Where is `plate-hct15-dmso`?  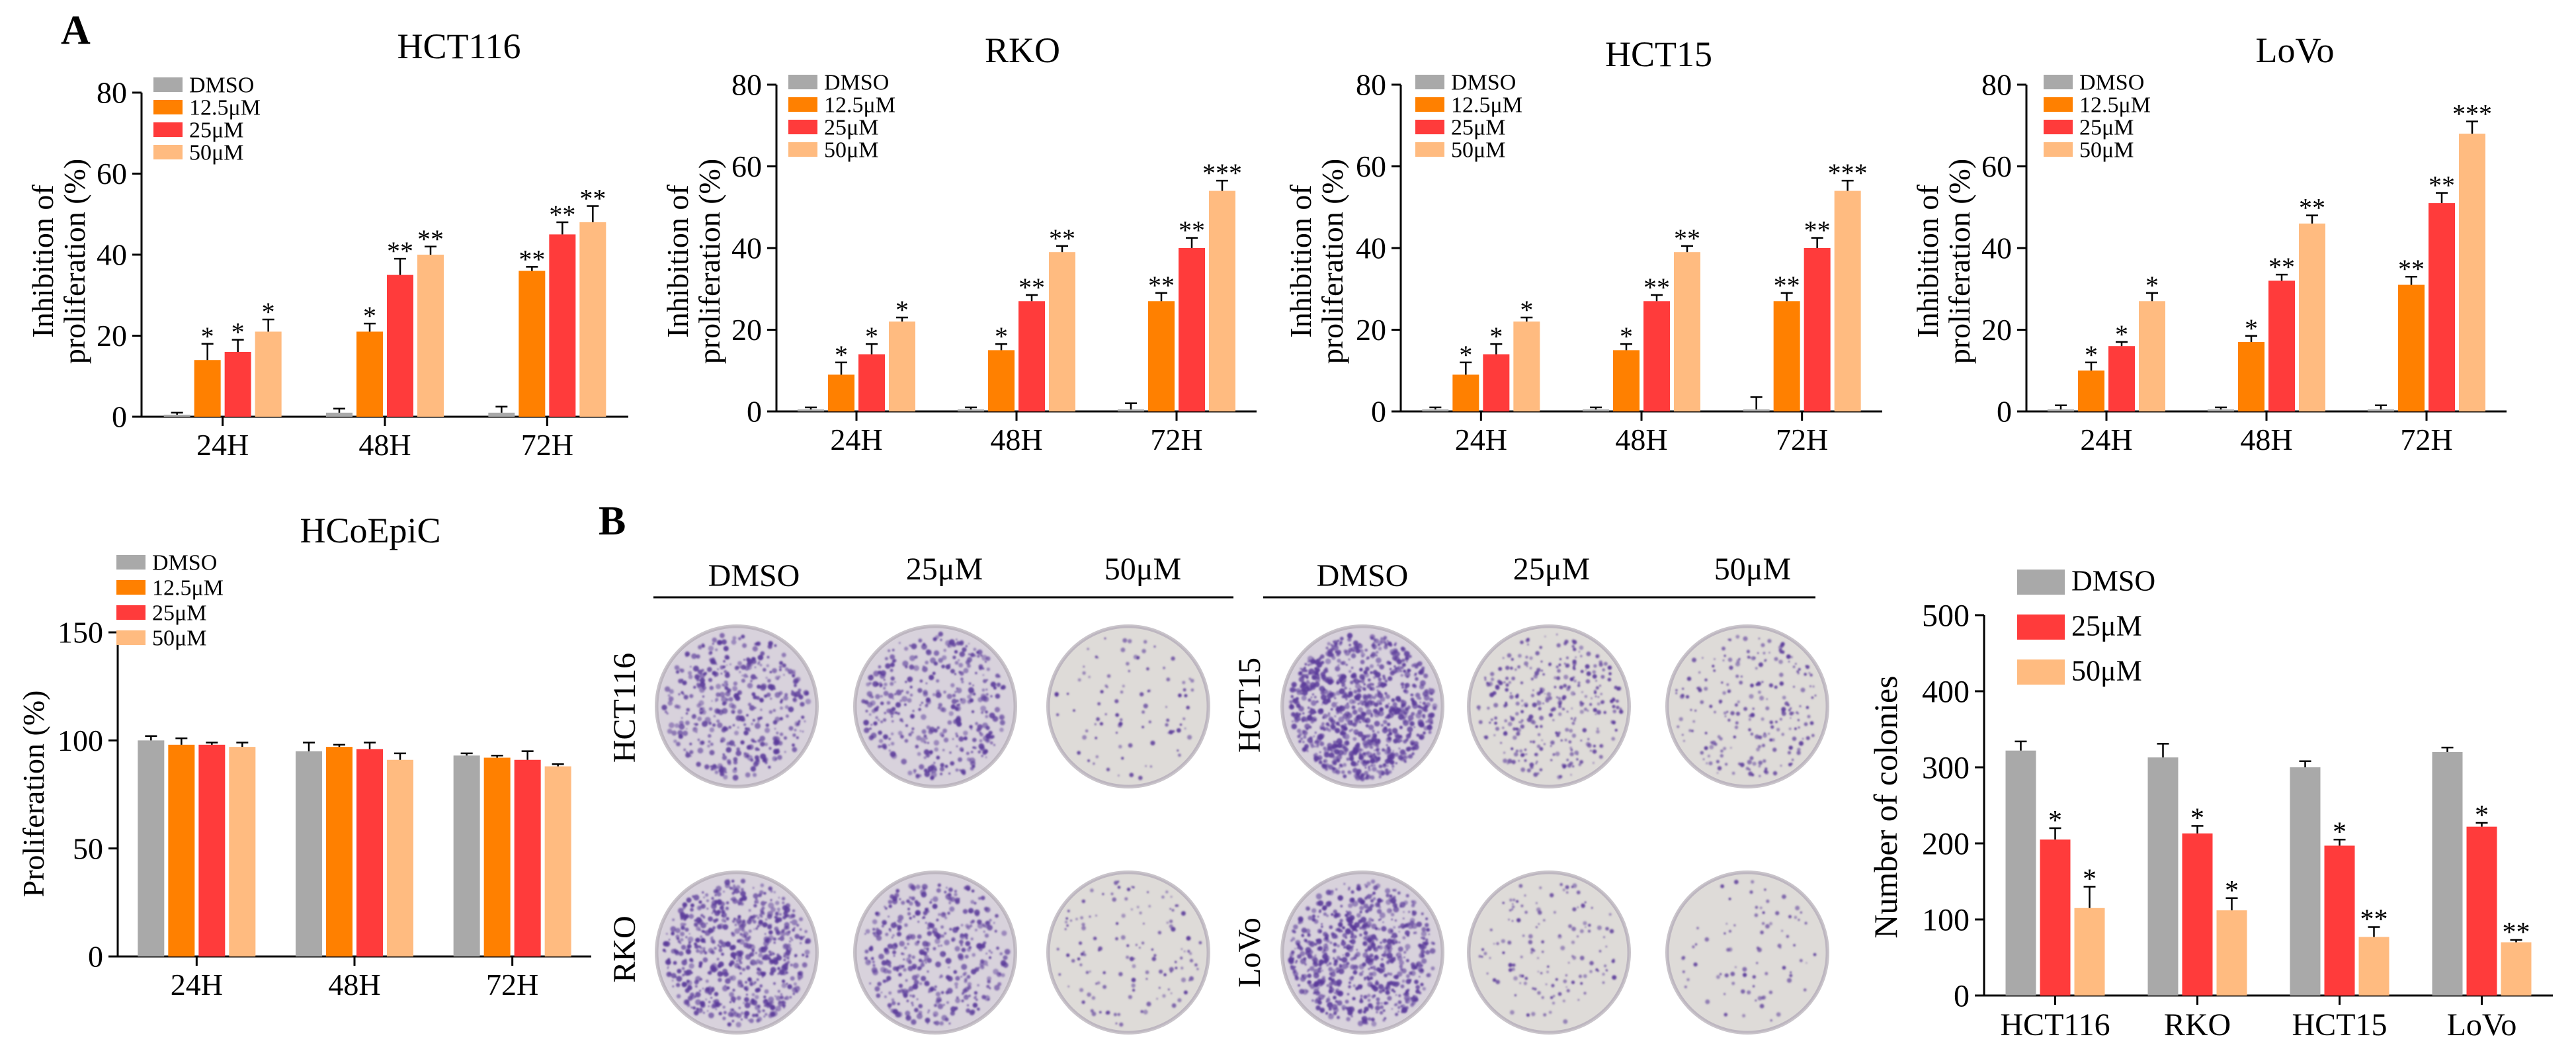
plate-hct15-dmso is located at coordinates (1362, 706).